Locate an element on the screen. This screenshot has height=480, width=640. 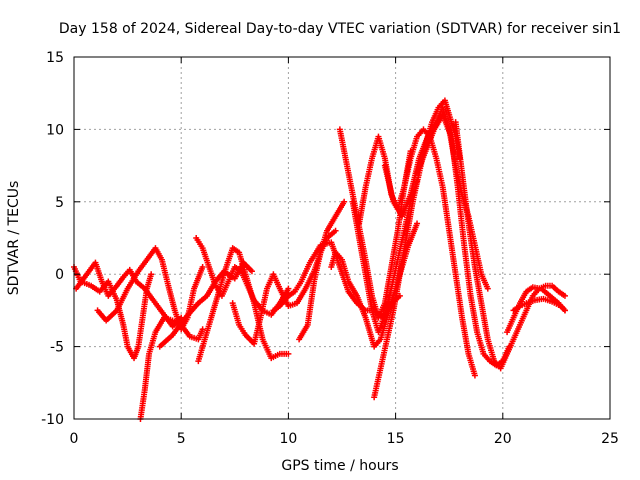
x-tick-label: 0 is located at coordinates (74, 439).